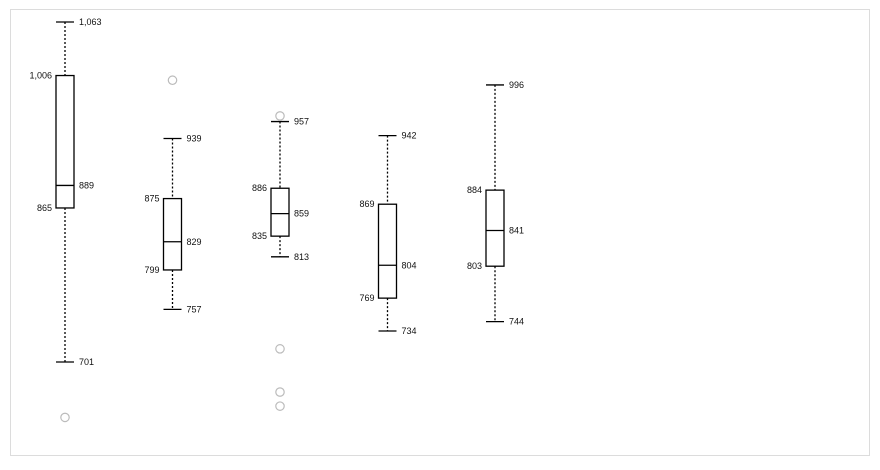 The image size is (880, 470). What do you see at coordinates (516, 85) in the screenshot?
I see `max-label: 996` at bounding box center [516, 85].